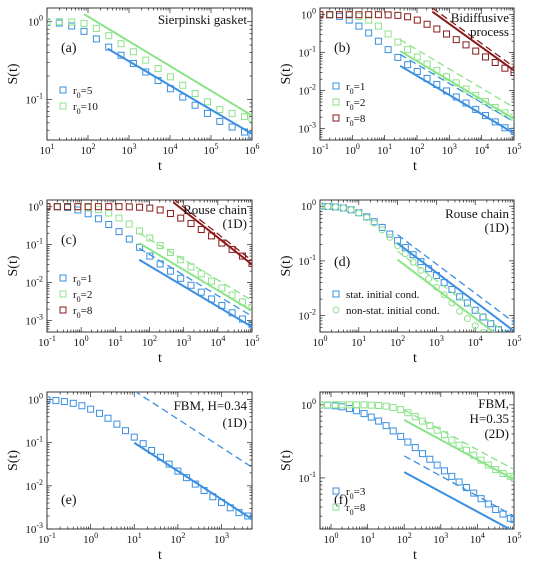  Describe the element at coordinates (170, 149) in the screenshot. I see `x-tick-label: 10⁴` at that location.